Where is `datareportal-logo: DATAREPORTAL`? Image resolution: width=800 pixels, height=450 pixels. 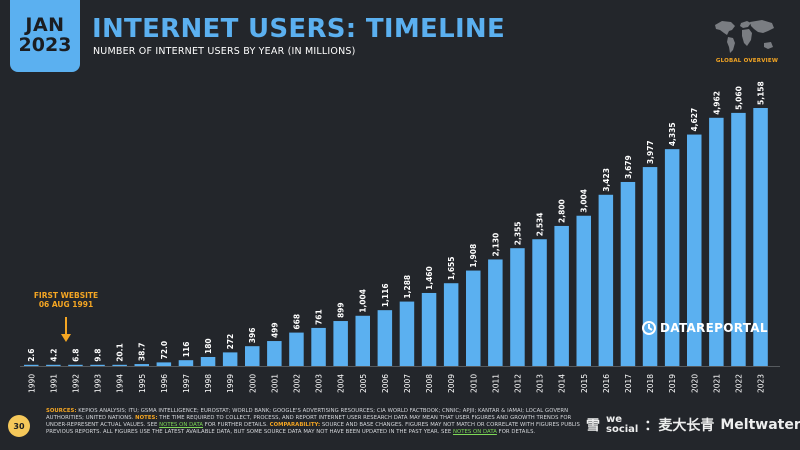
datareportal-logo: DATAREPORTAL is located at coordinates (705, 328).